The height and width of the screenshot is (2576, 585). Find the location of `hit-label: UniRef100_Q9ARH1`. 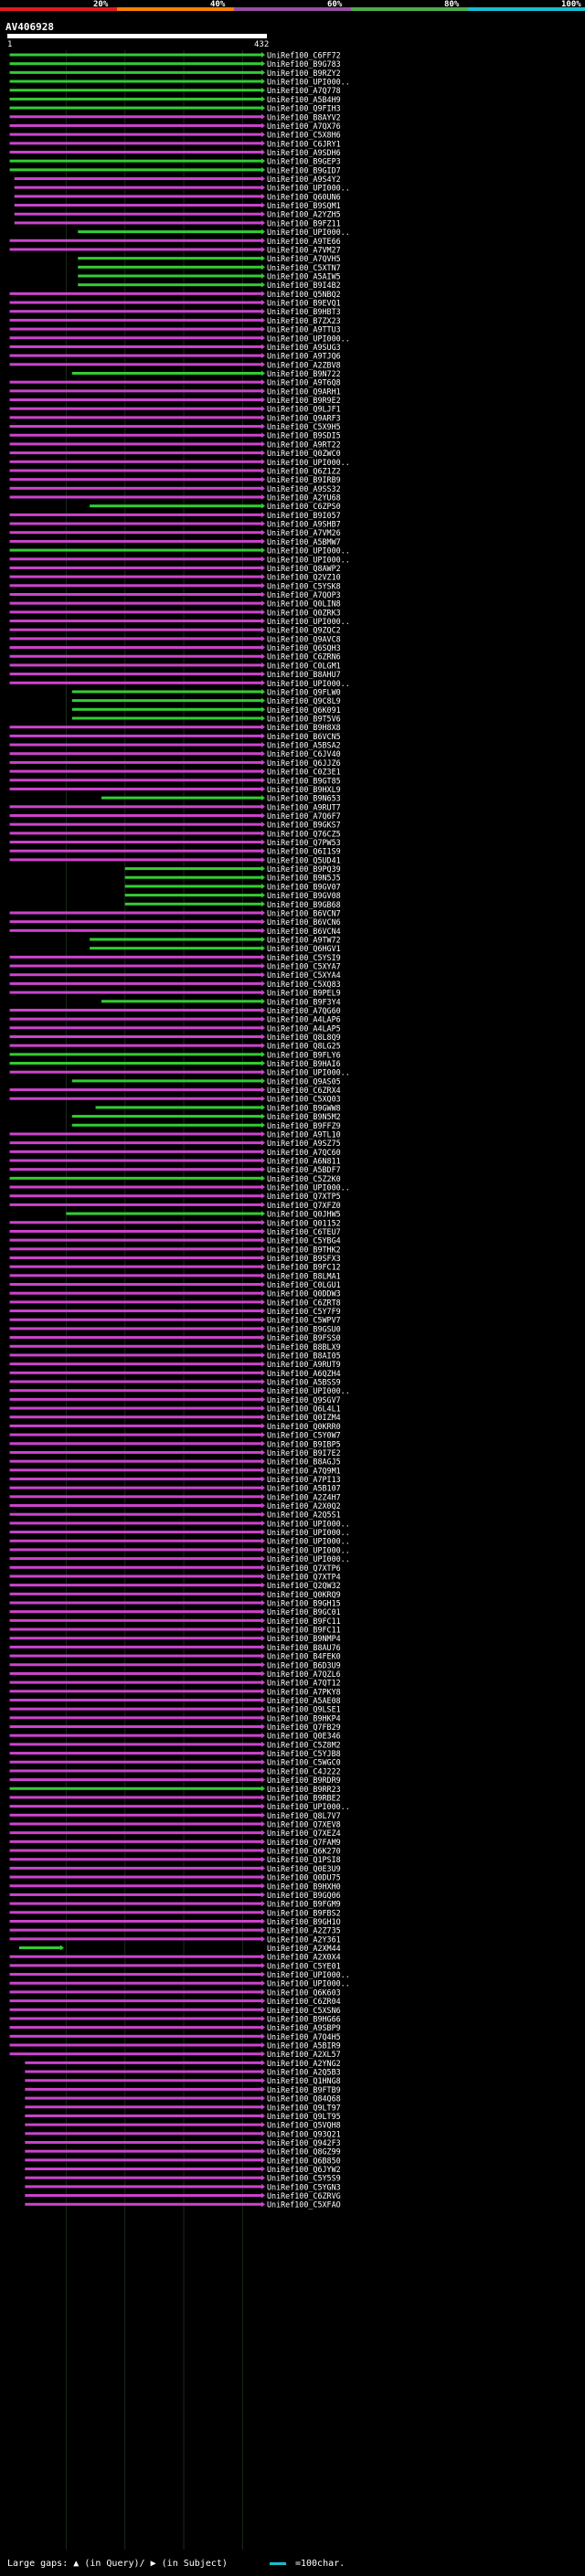

hit-label: UniRef100_Q9ARH1 is located at coordinates (304, 391).